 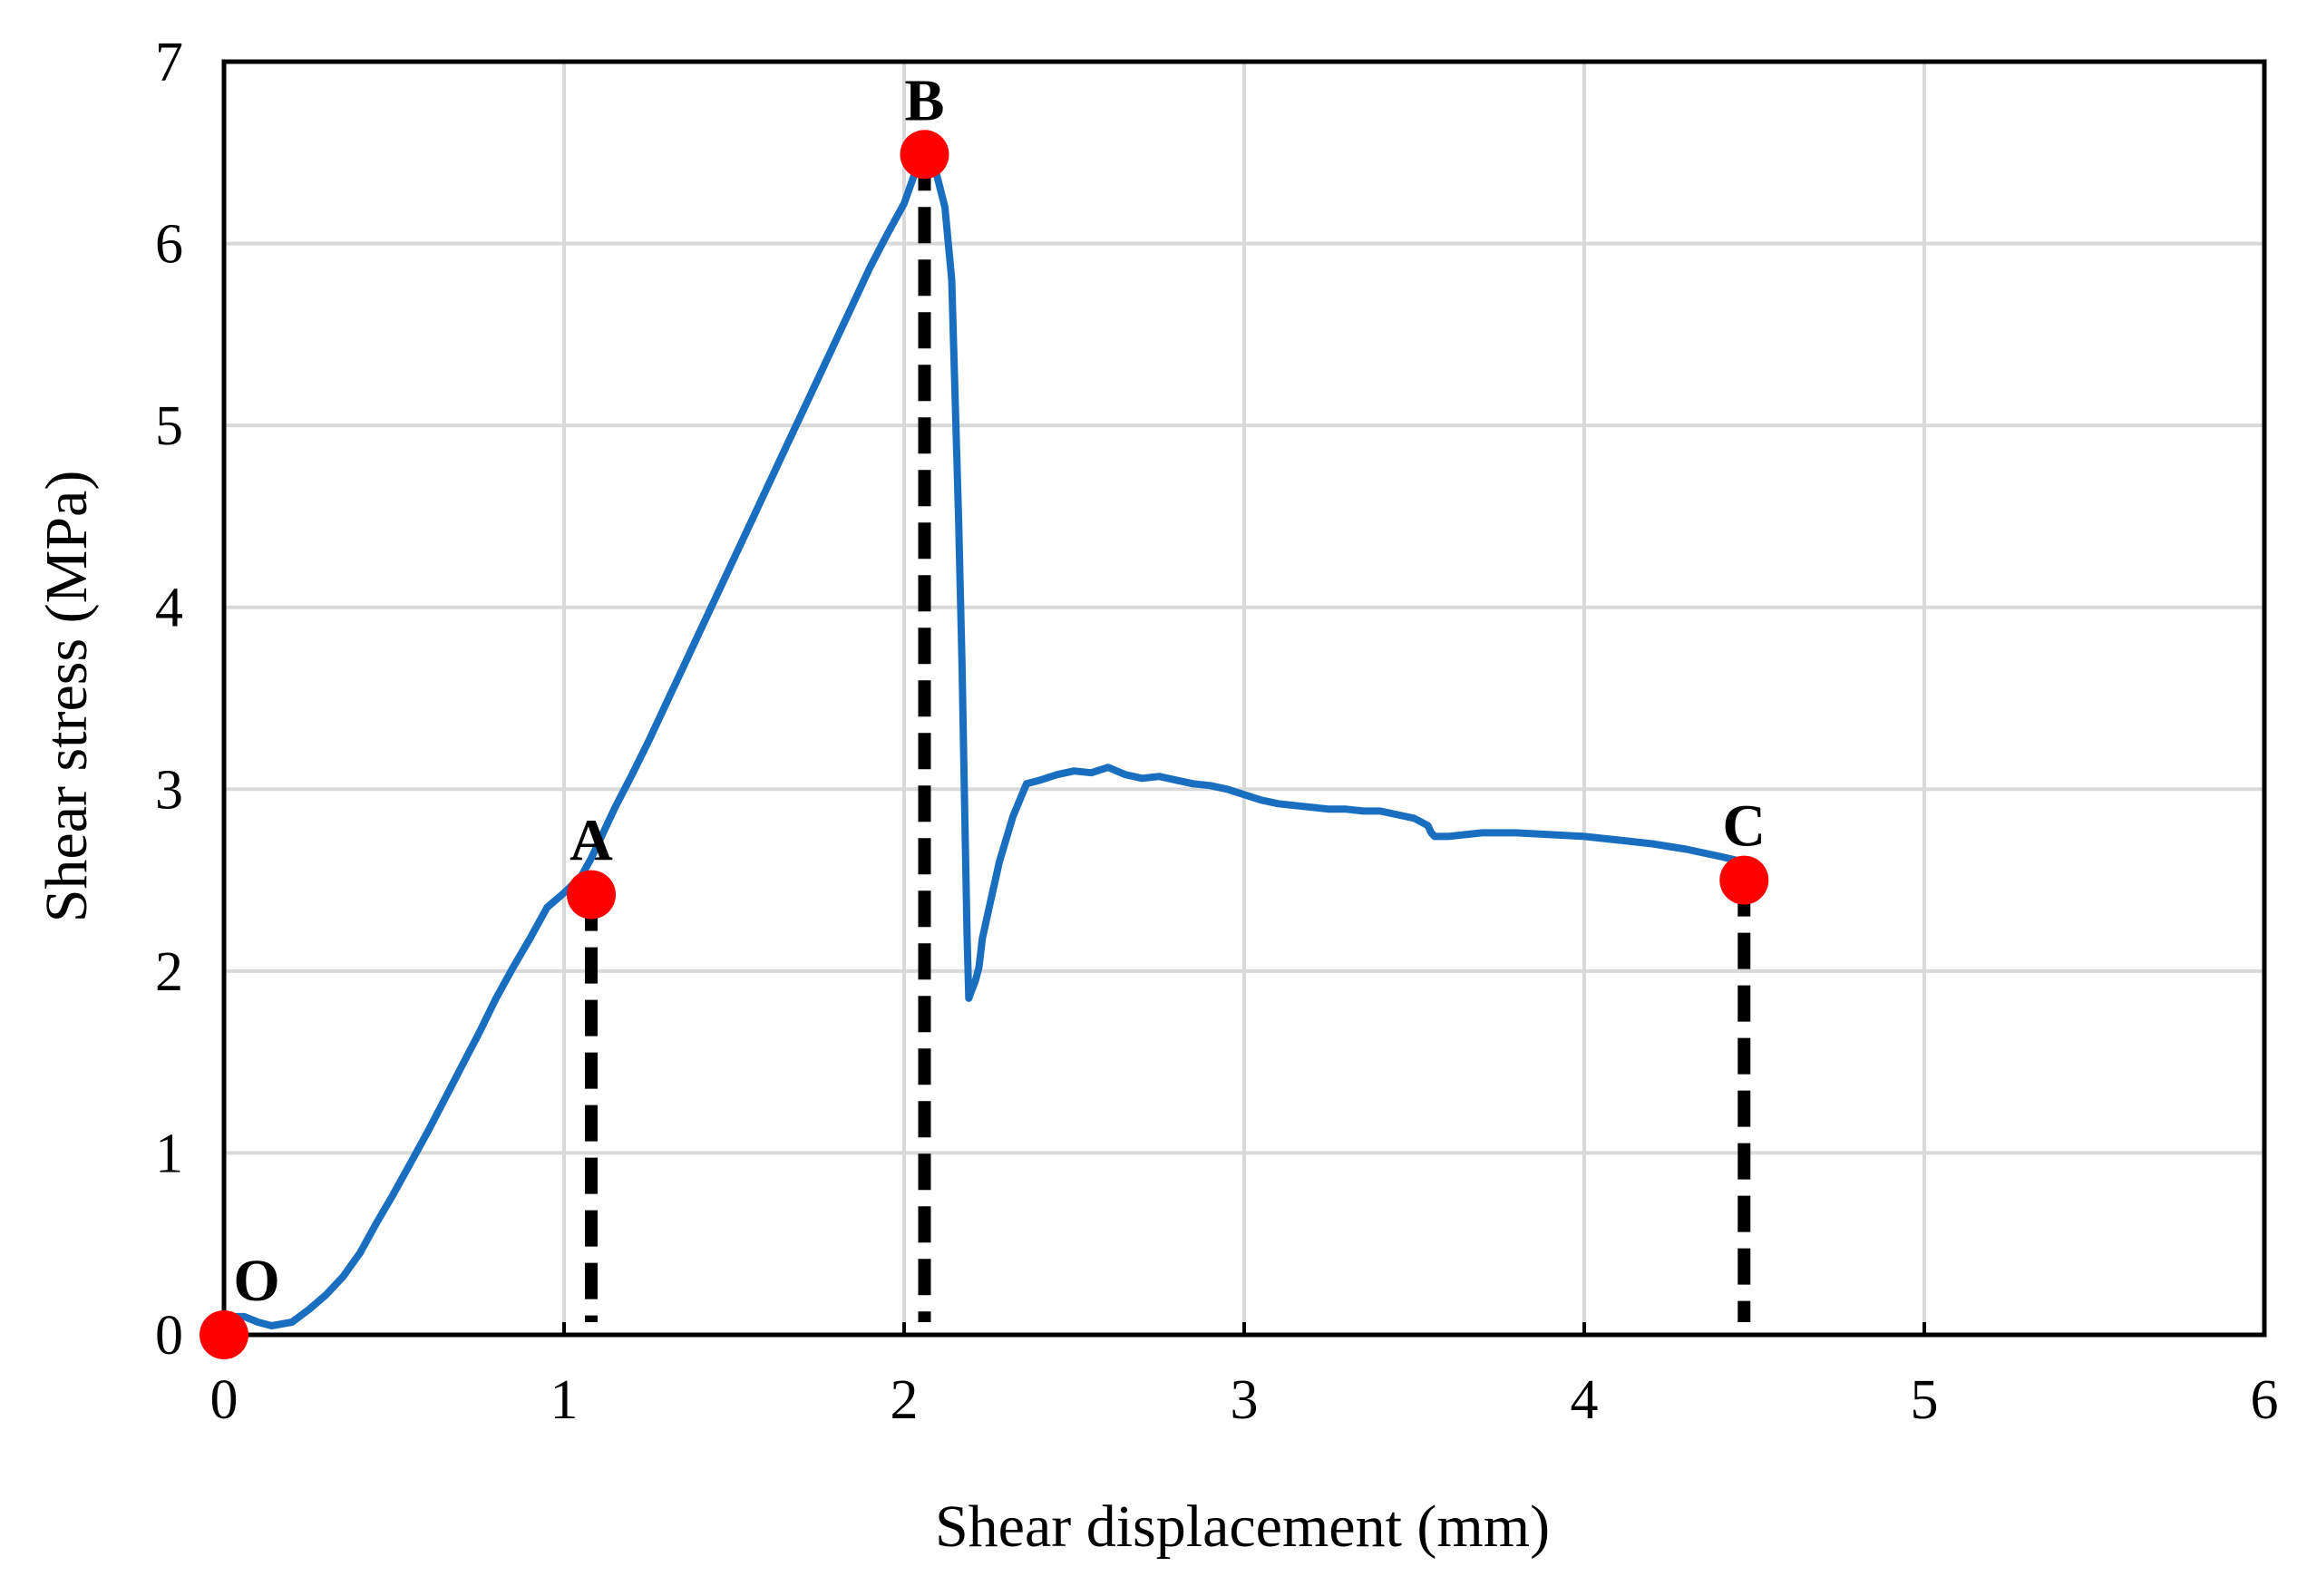 I want to click on key-point-label: O, so click(x=256, y=1281).